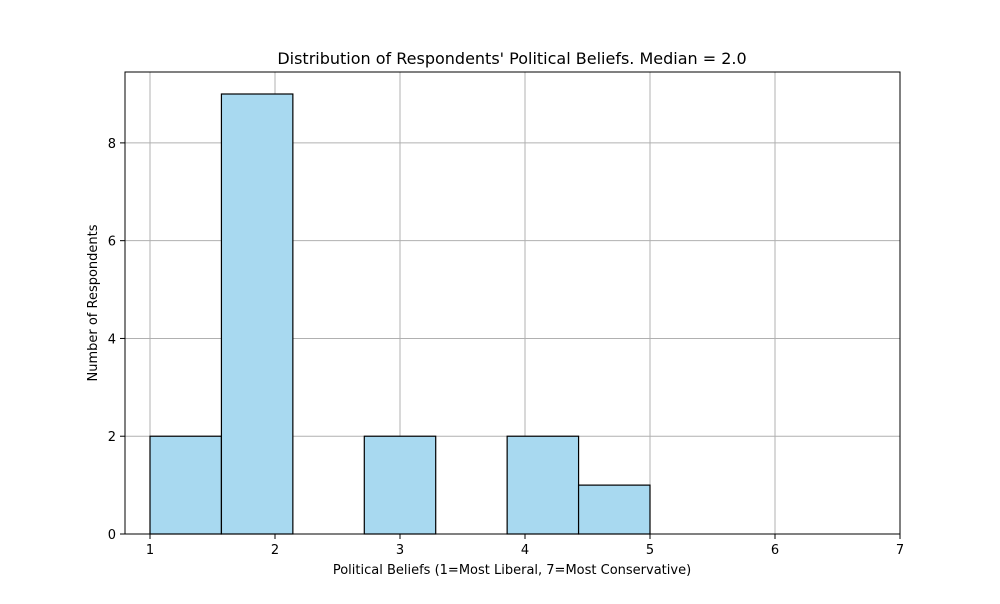  I want to click on y-tick-label-1: 2, so click(112, 437).